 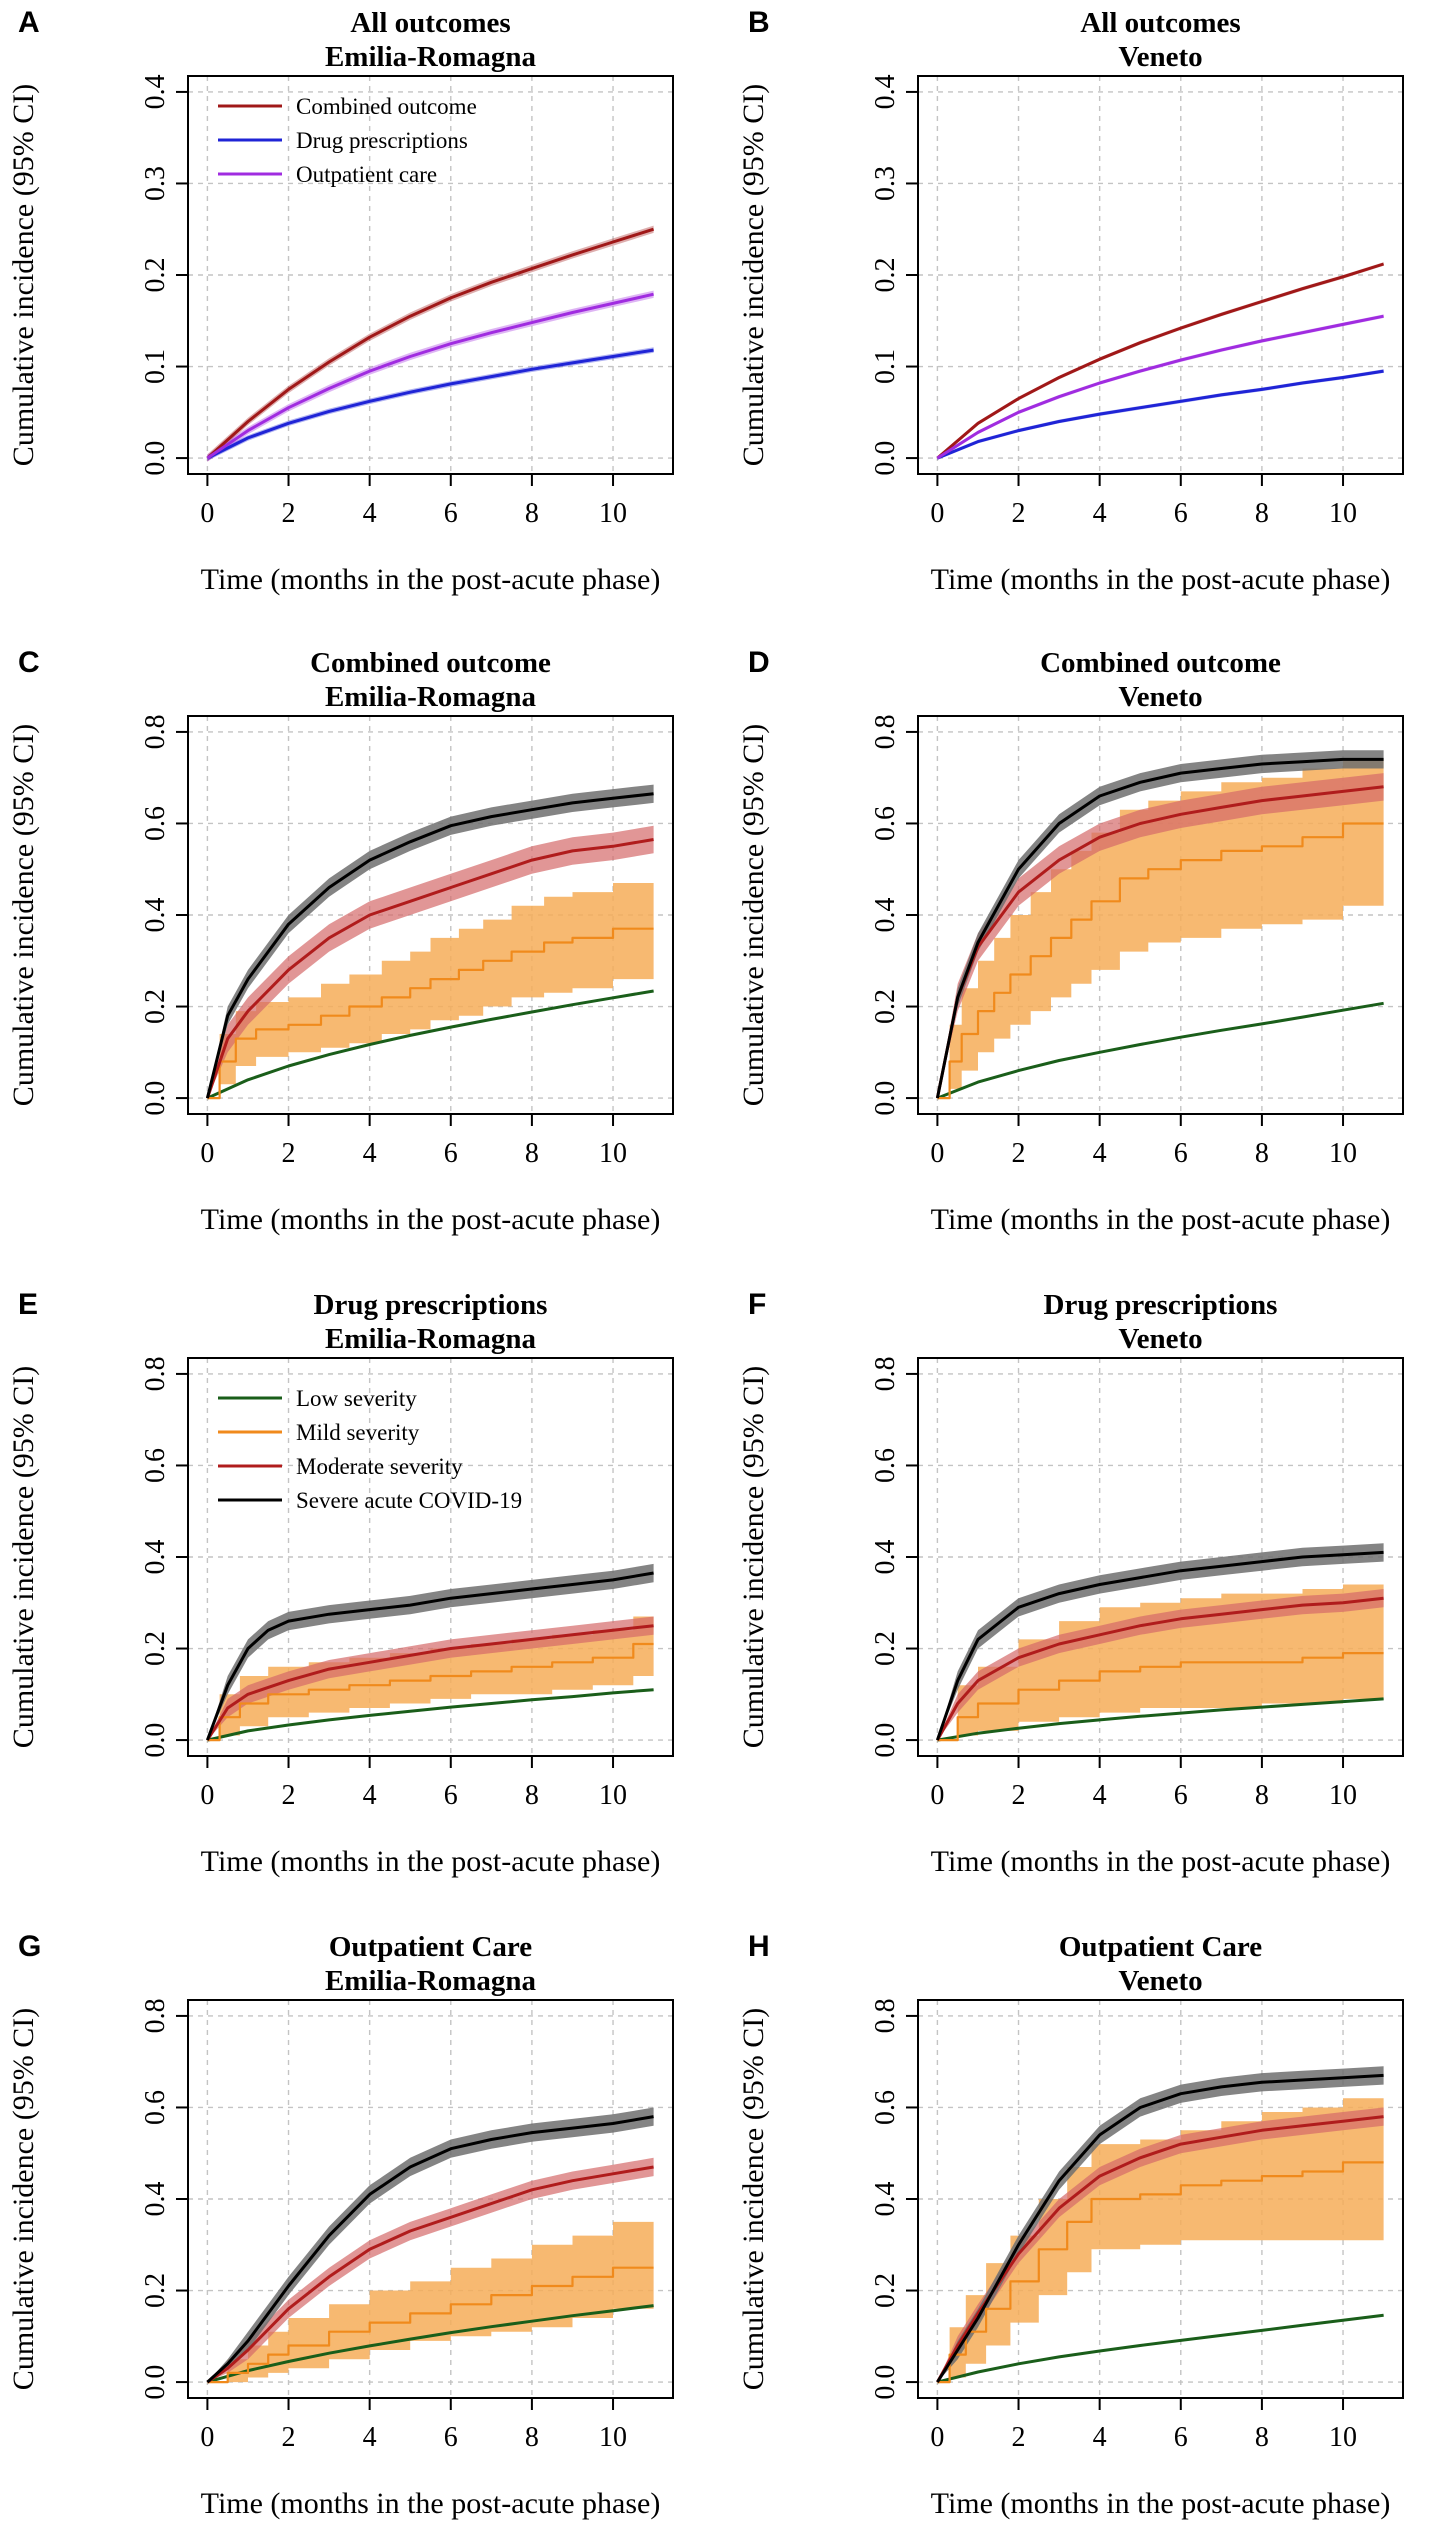 I want to click on panel-letter: E, so click(x=28, y=1304).